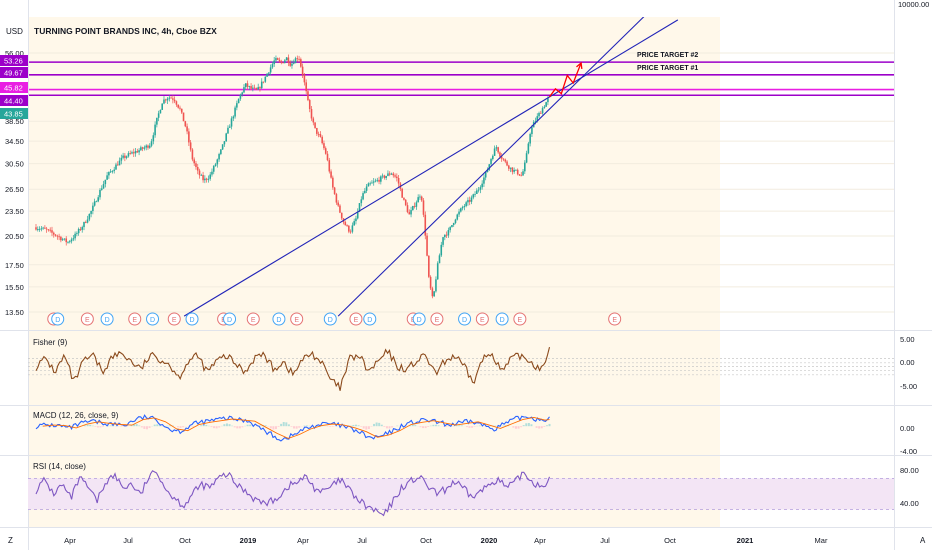 The image size is (932, 555). What do you see at coordinates (50, 342) in the screenshot?
I see `fisher-title: Fisher (9)` at bounding box center [50, 342].